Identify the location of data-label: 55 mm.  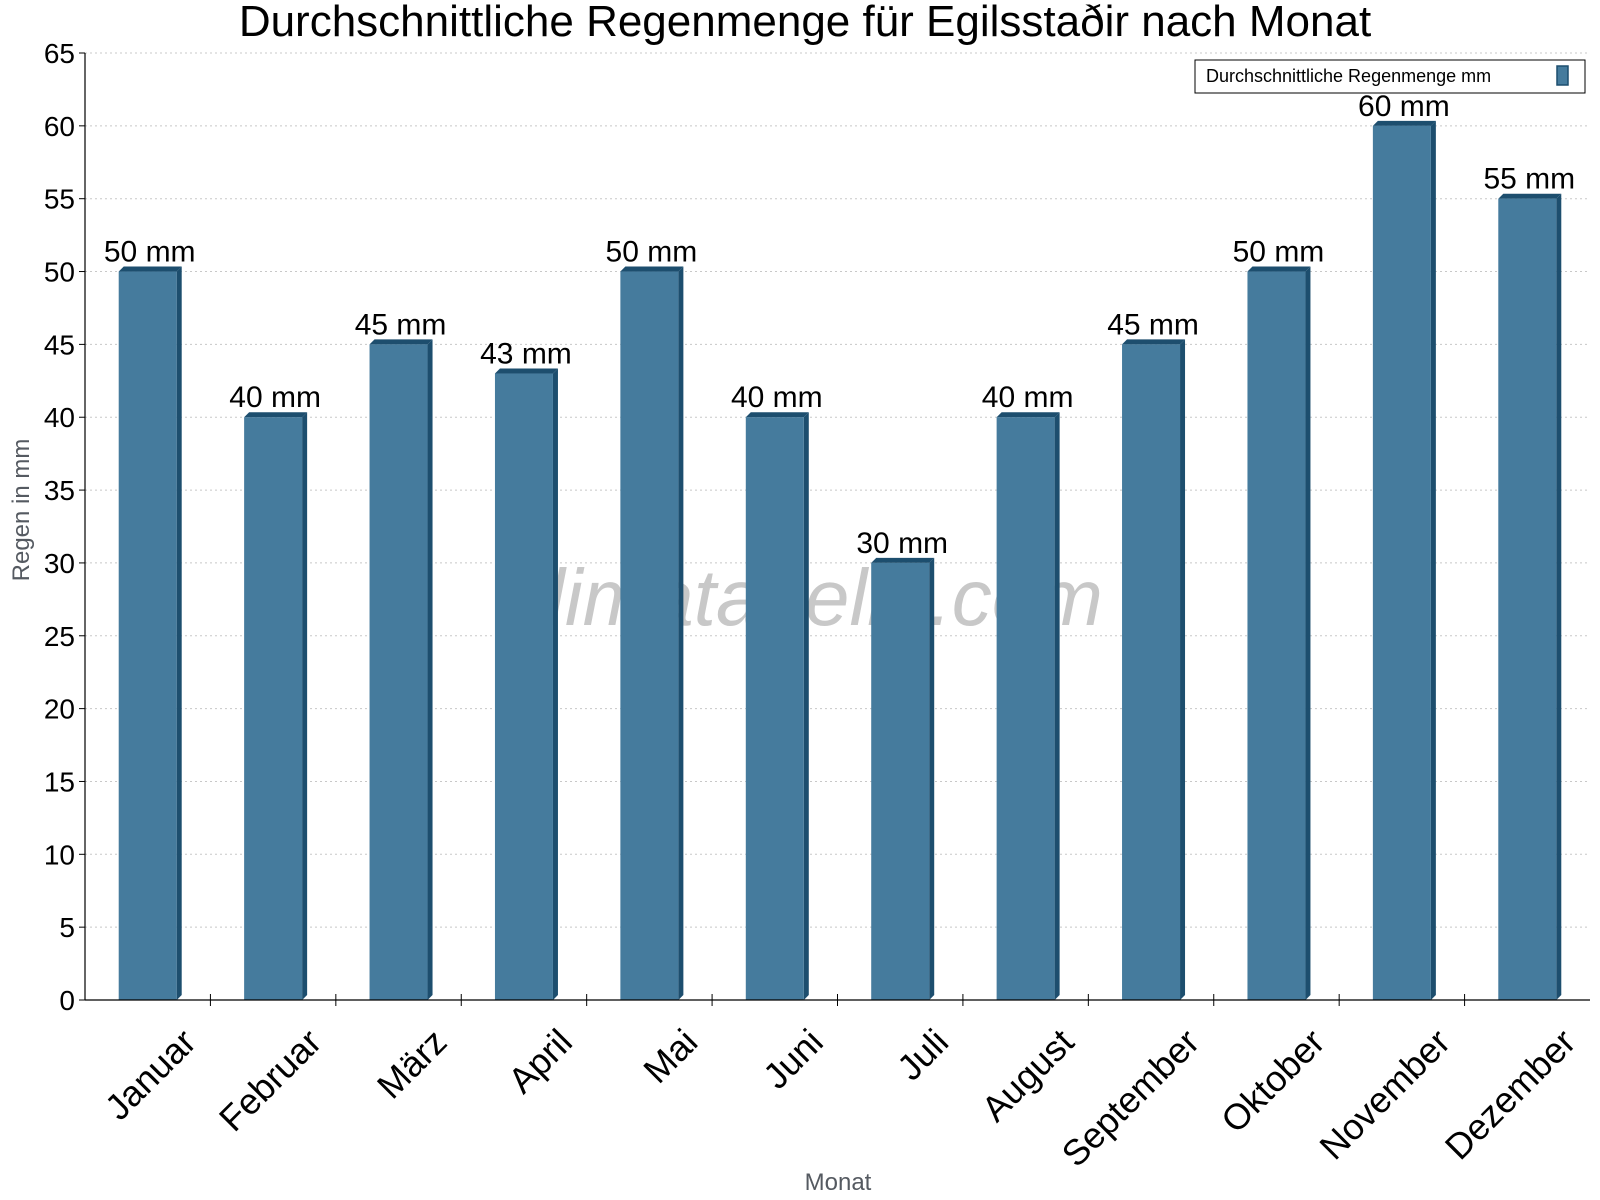
(1529, 179).